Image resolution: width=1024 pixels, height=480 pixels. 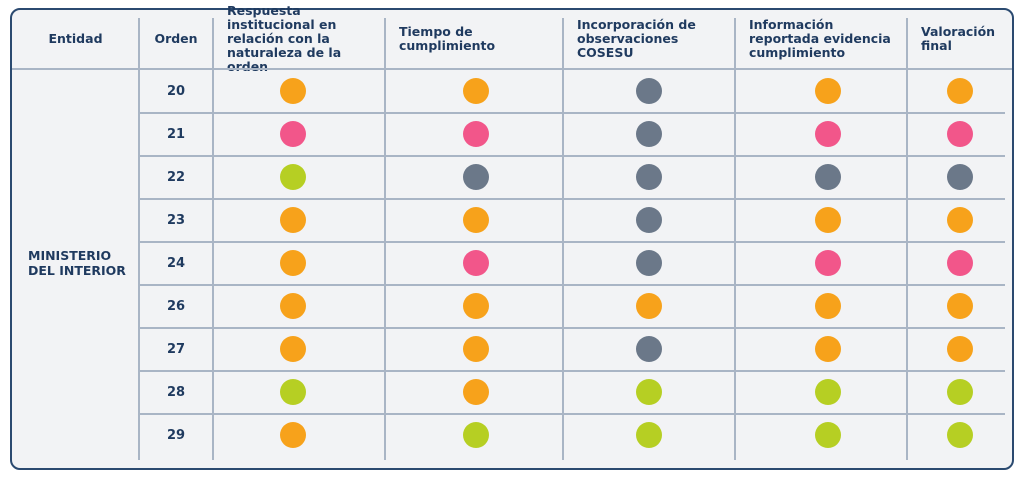 I want to click on column-header: Valoración final, so click(x=958, y=38).